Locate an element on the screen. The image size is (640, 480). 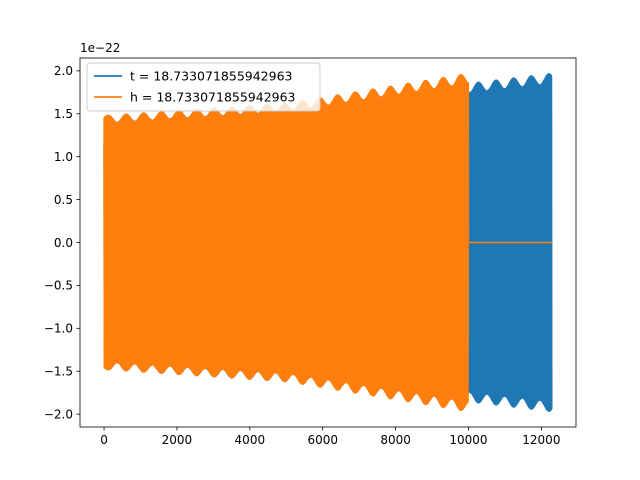
x-tick-label-1: 2000 is located at coordinates (177, 440).